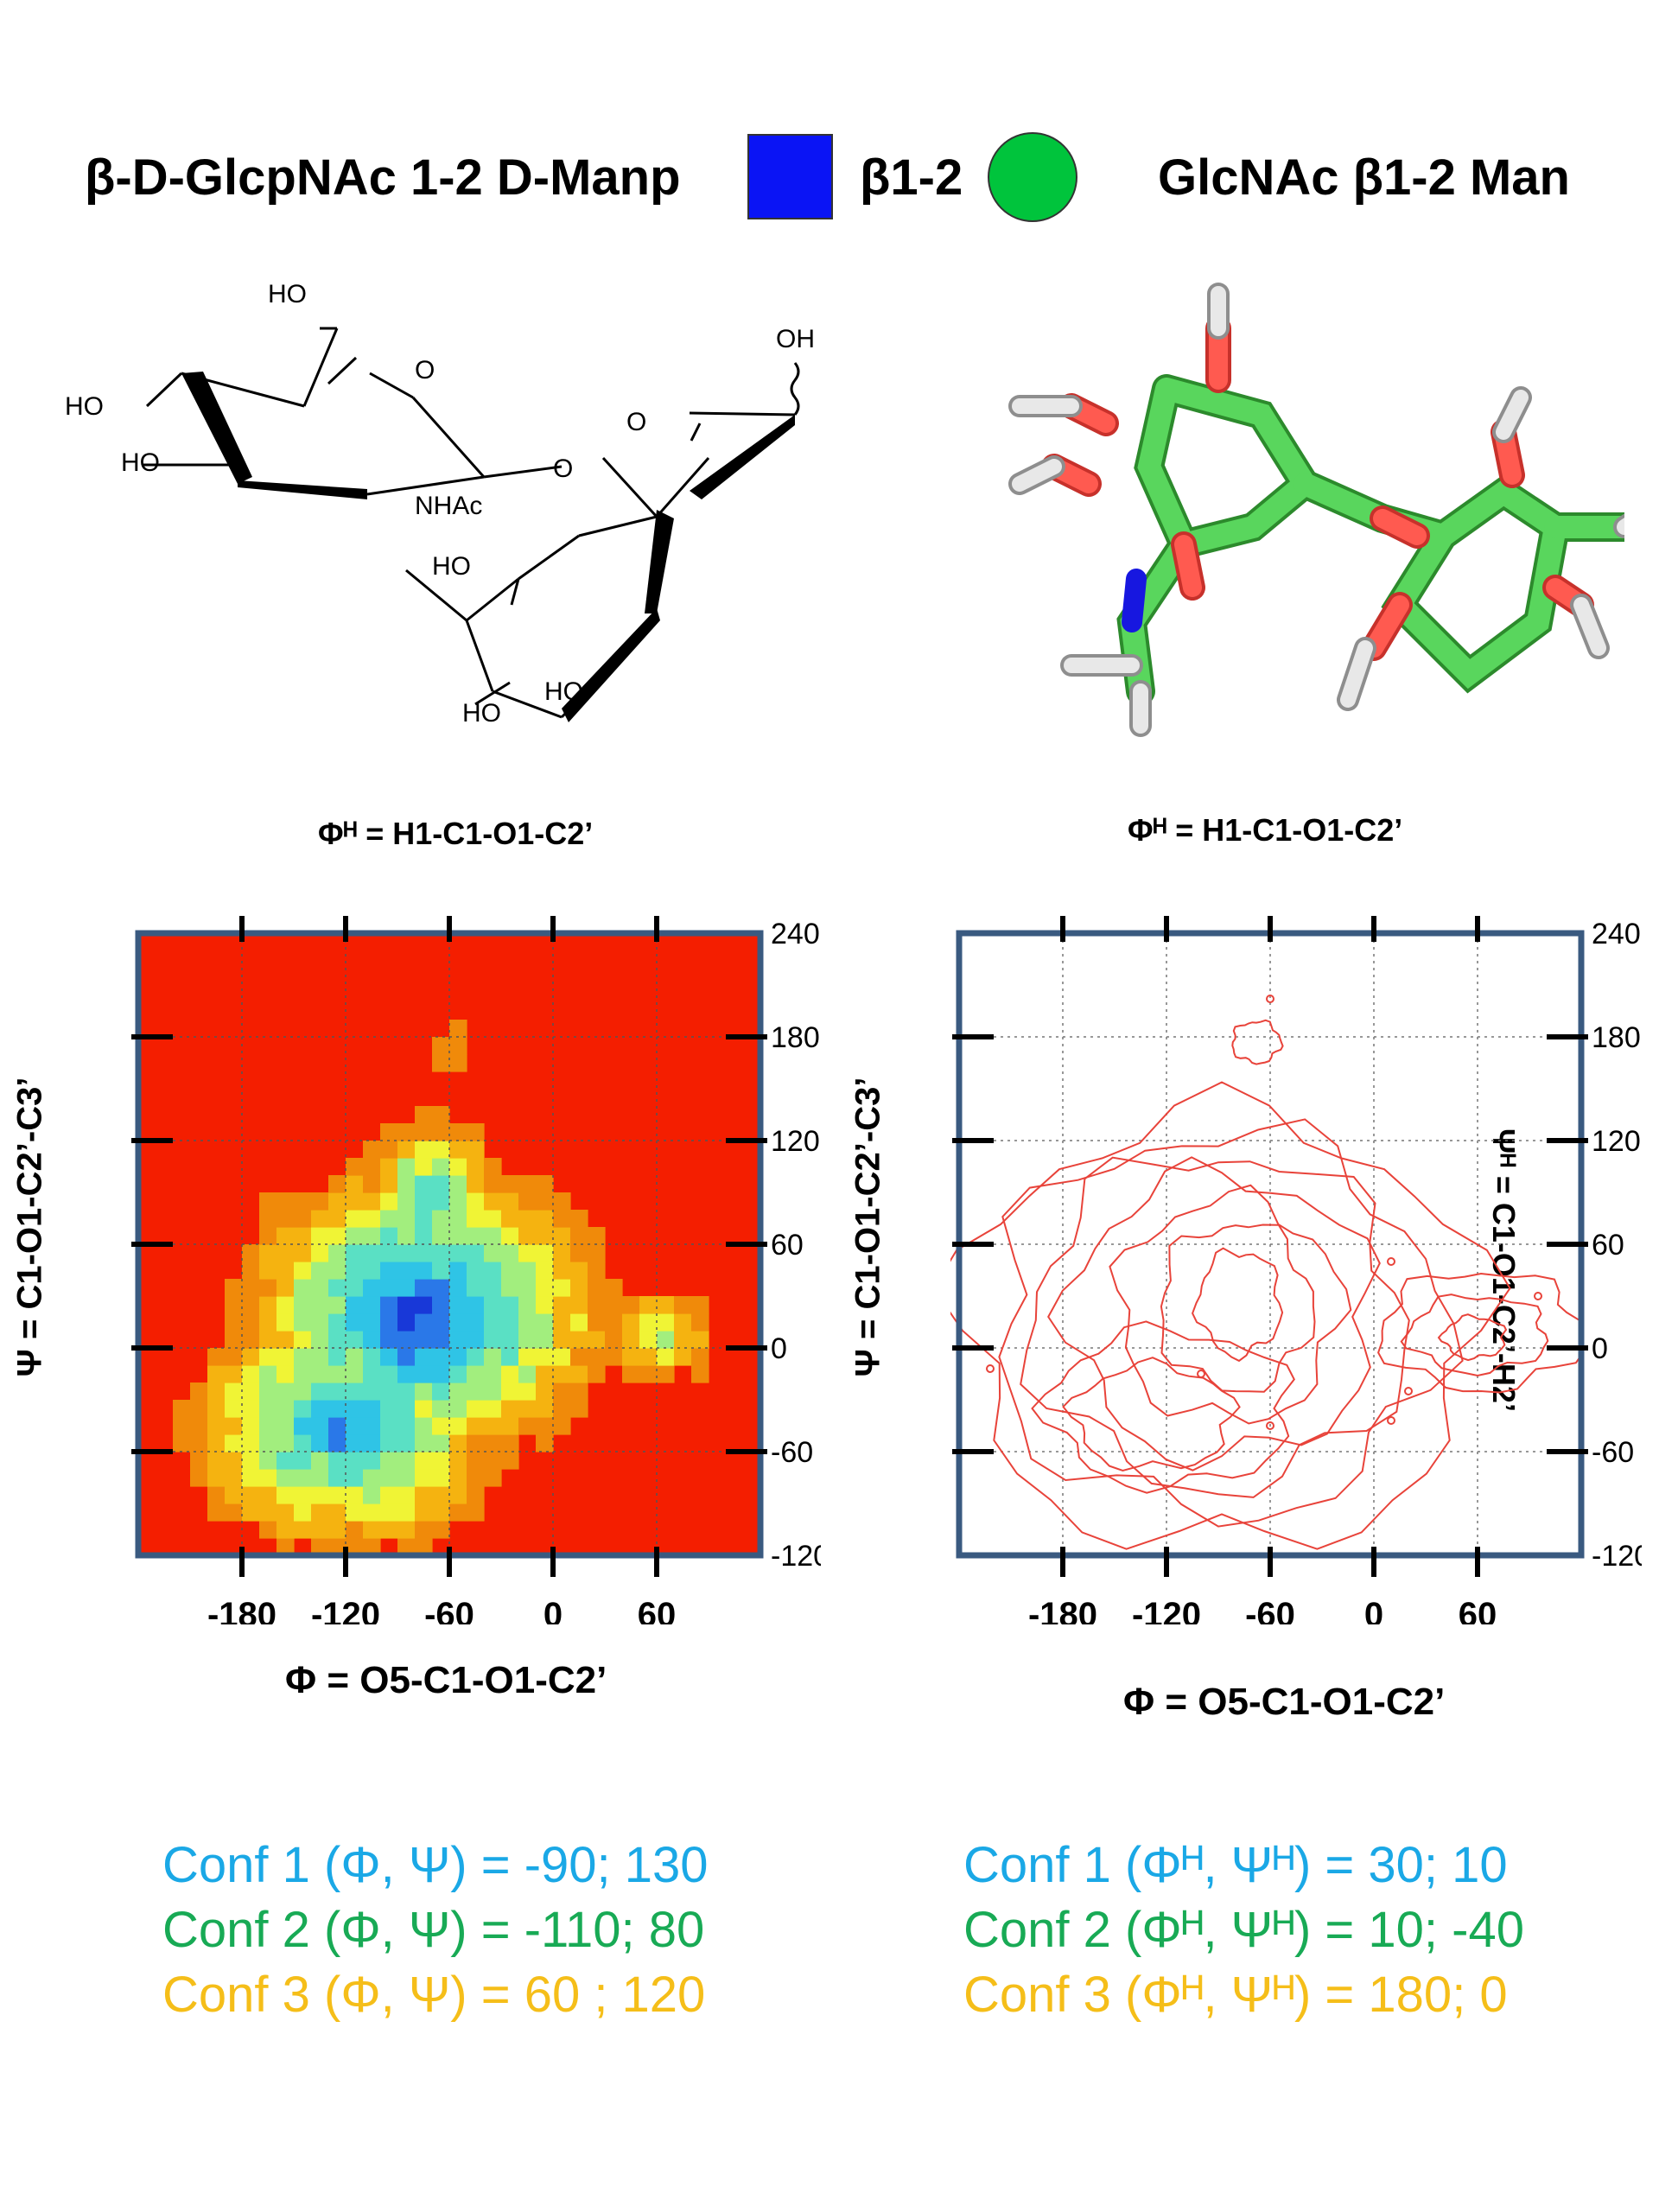  I want to click on conf-3-right: Conf 3 (Φᴴ, Ψᴴ) = 180; 0, so click(1235, 1995).